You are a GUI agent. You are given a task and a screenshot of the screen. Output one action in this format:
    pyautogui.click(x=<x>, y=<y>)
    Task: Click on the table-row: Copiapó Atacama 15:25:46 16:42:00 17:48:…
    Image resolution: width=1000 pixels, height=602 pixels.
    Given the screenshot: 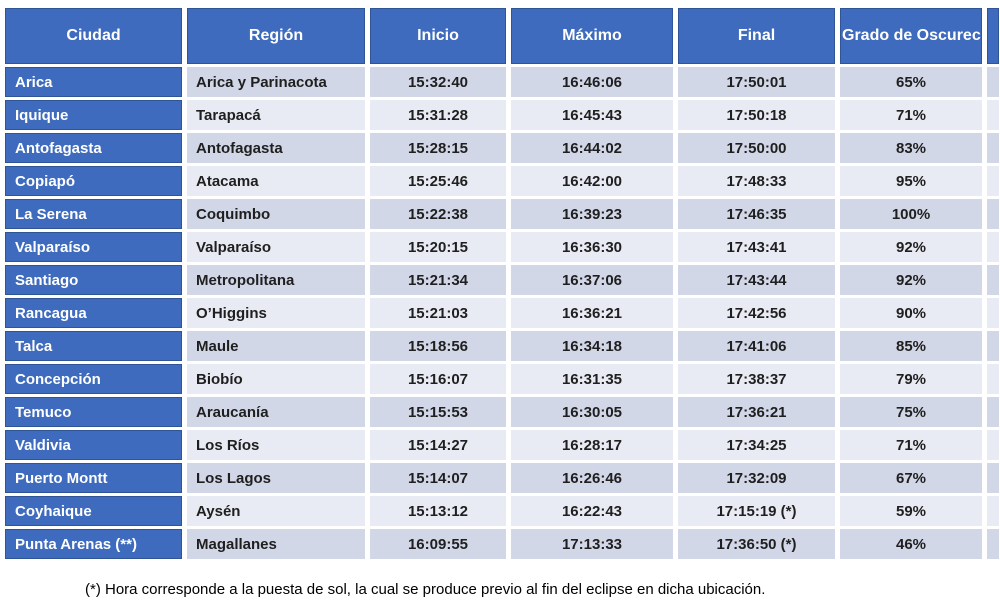 What is the action you would take?
    pyautogui.click(x=502, y=181)
    